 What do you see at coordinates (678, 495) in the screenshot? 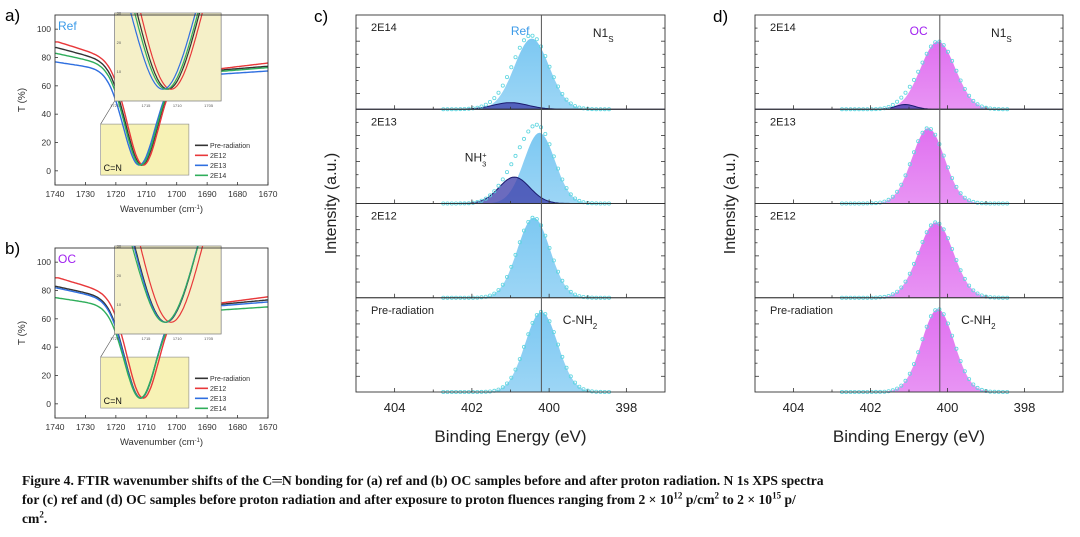
I see `caption-sup1: 12` at bounding box center [678, 495].